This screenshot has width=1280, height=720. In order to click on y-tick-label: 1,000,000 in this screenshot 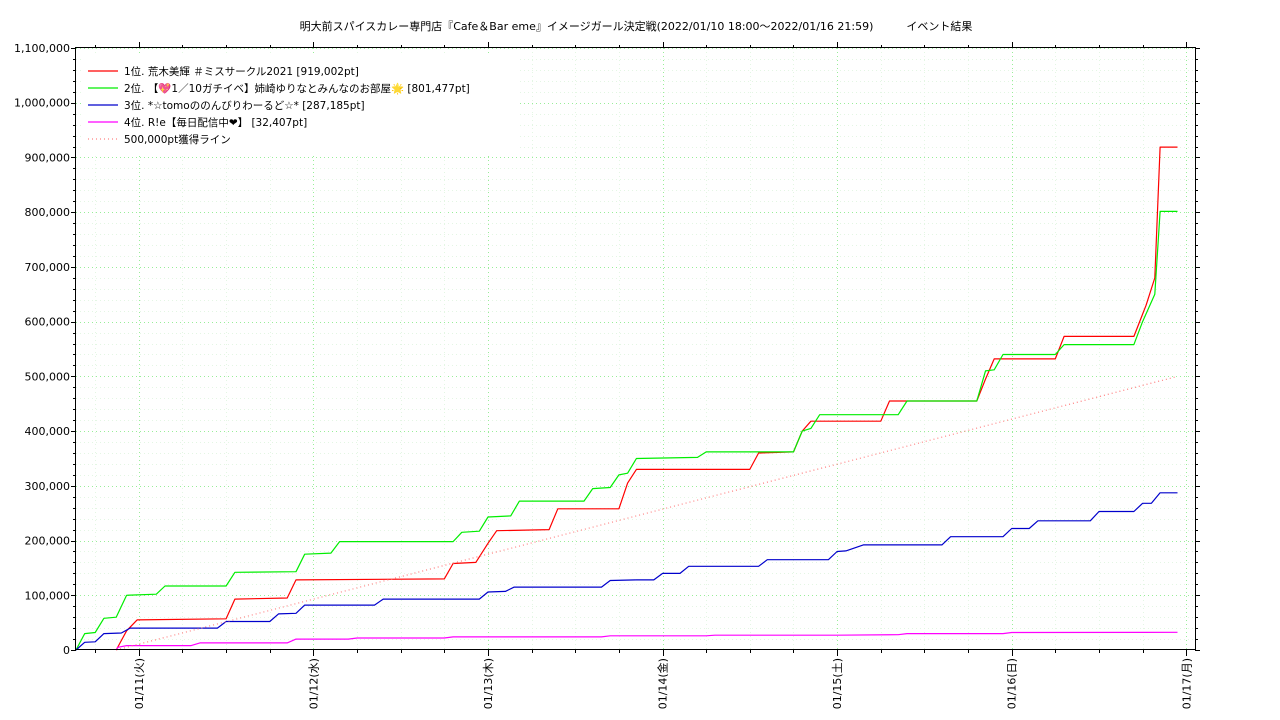, I will do `click(42, 103)`.